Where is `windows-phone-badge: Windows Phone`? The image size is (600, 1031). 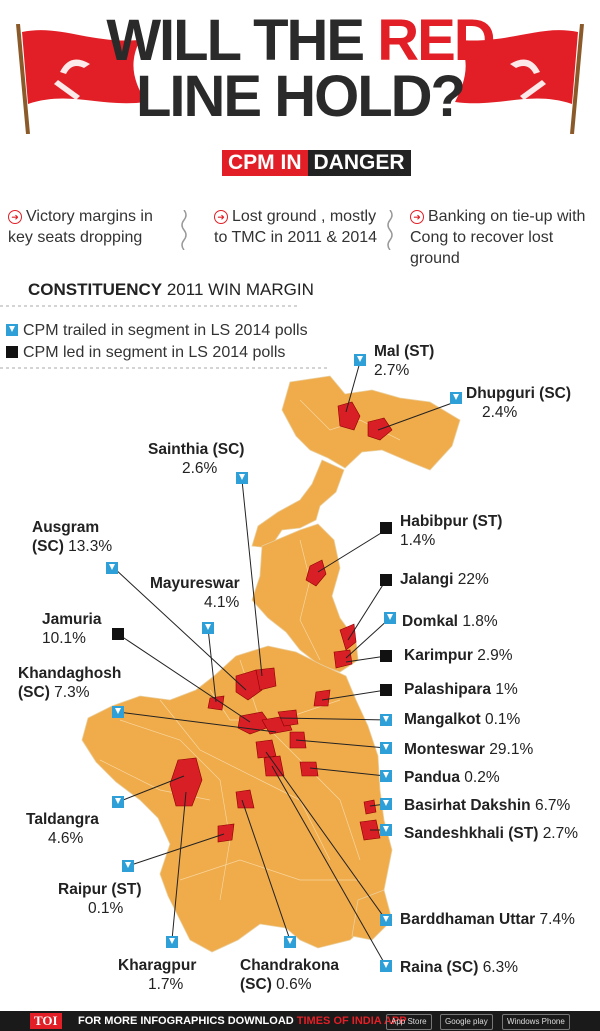
windows-phone-badge: Windows Phone is located at coordinates (536, 1022).